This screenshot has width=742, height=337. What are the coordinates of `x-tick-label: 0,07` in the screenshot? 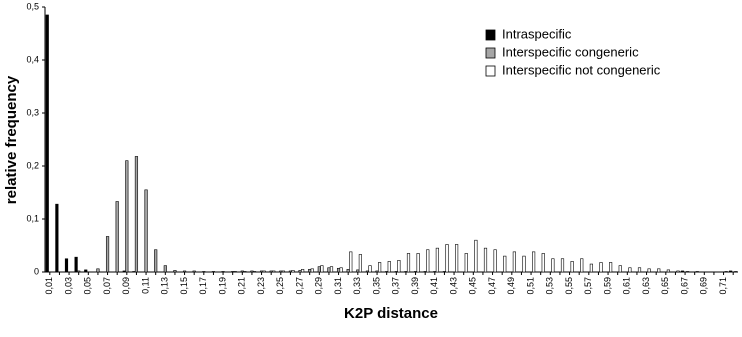 It's located at (107, 286).